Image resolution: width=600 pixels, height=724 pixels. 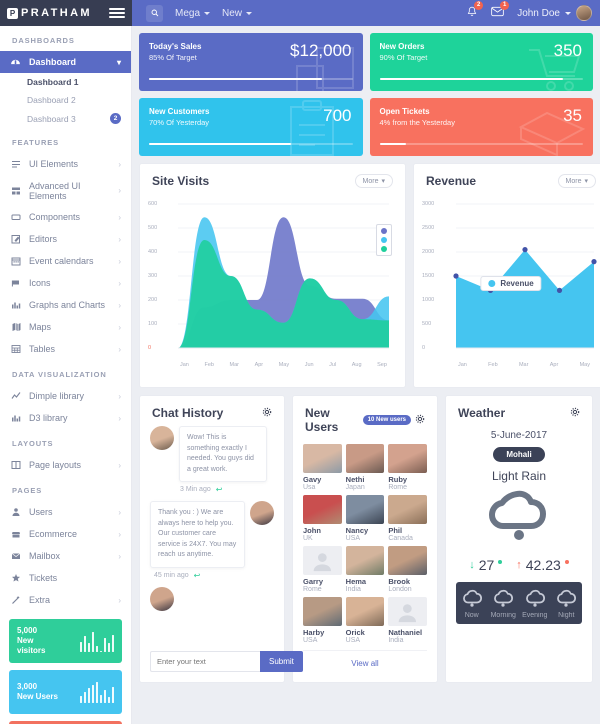 I want to click on stat-card-todays-sales: Today's Sales 85% Of Target $12,000, so click(x=251, y=62).